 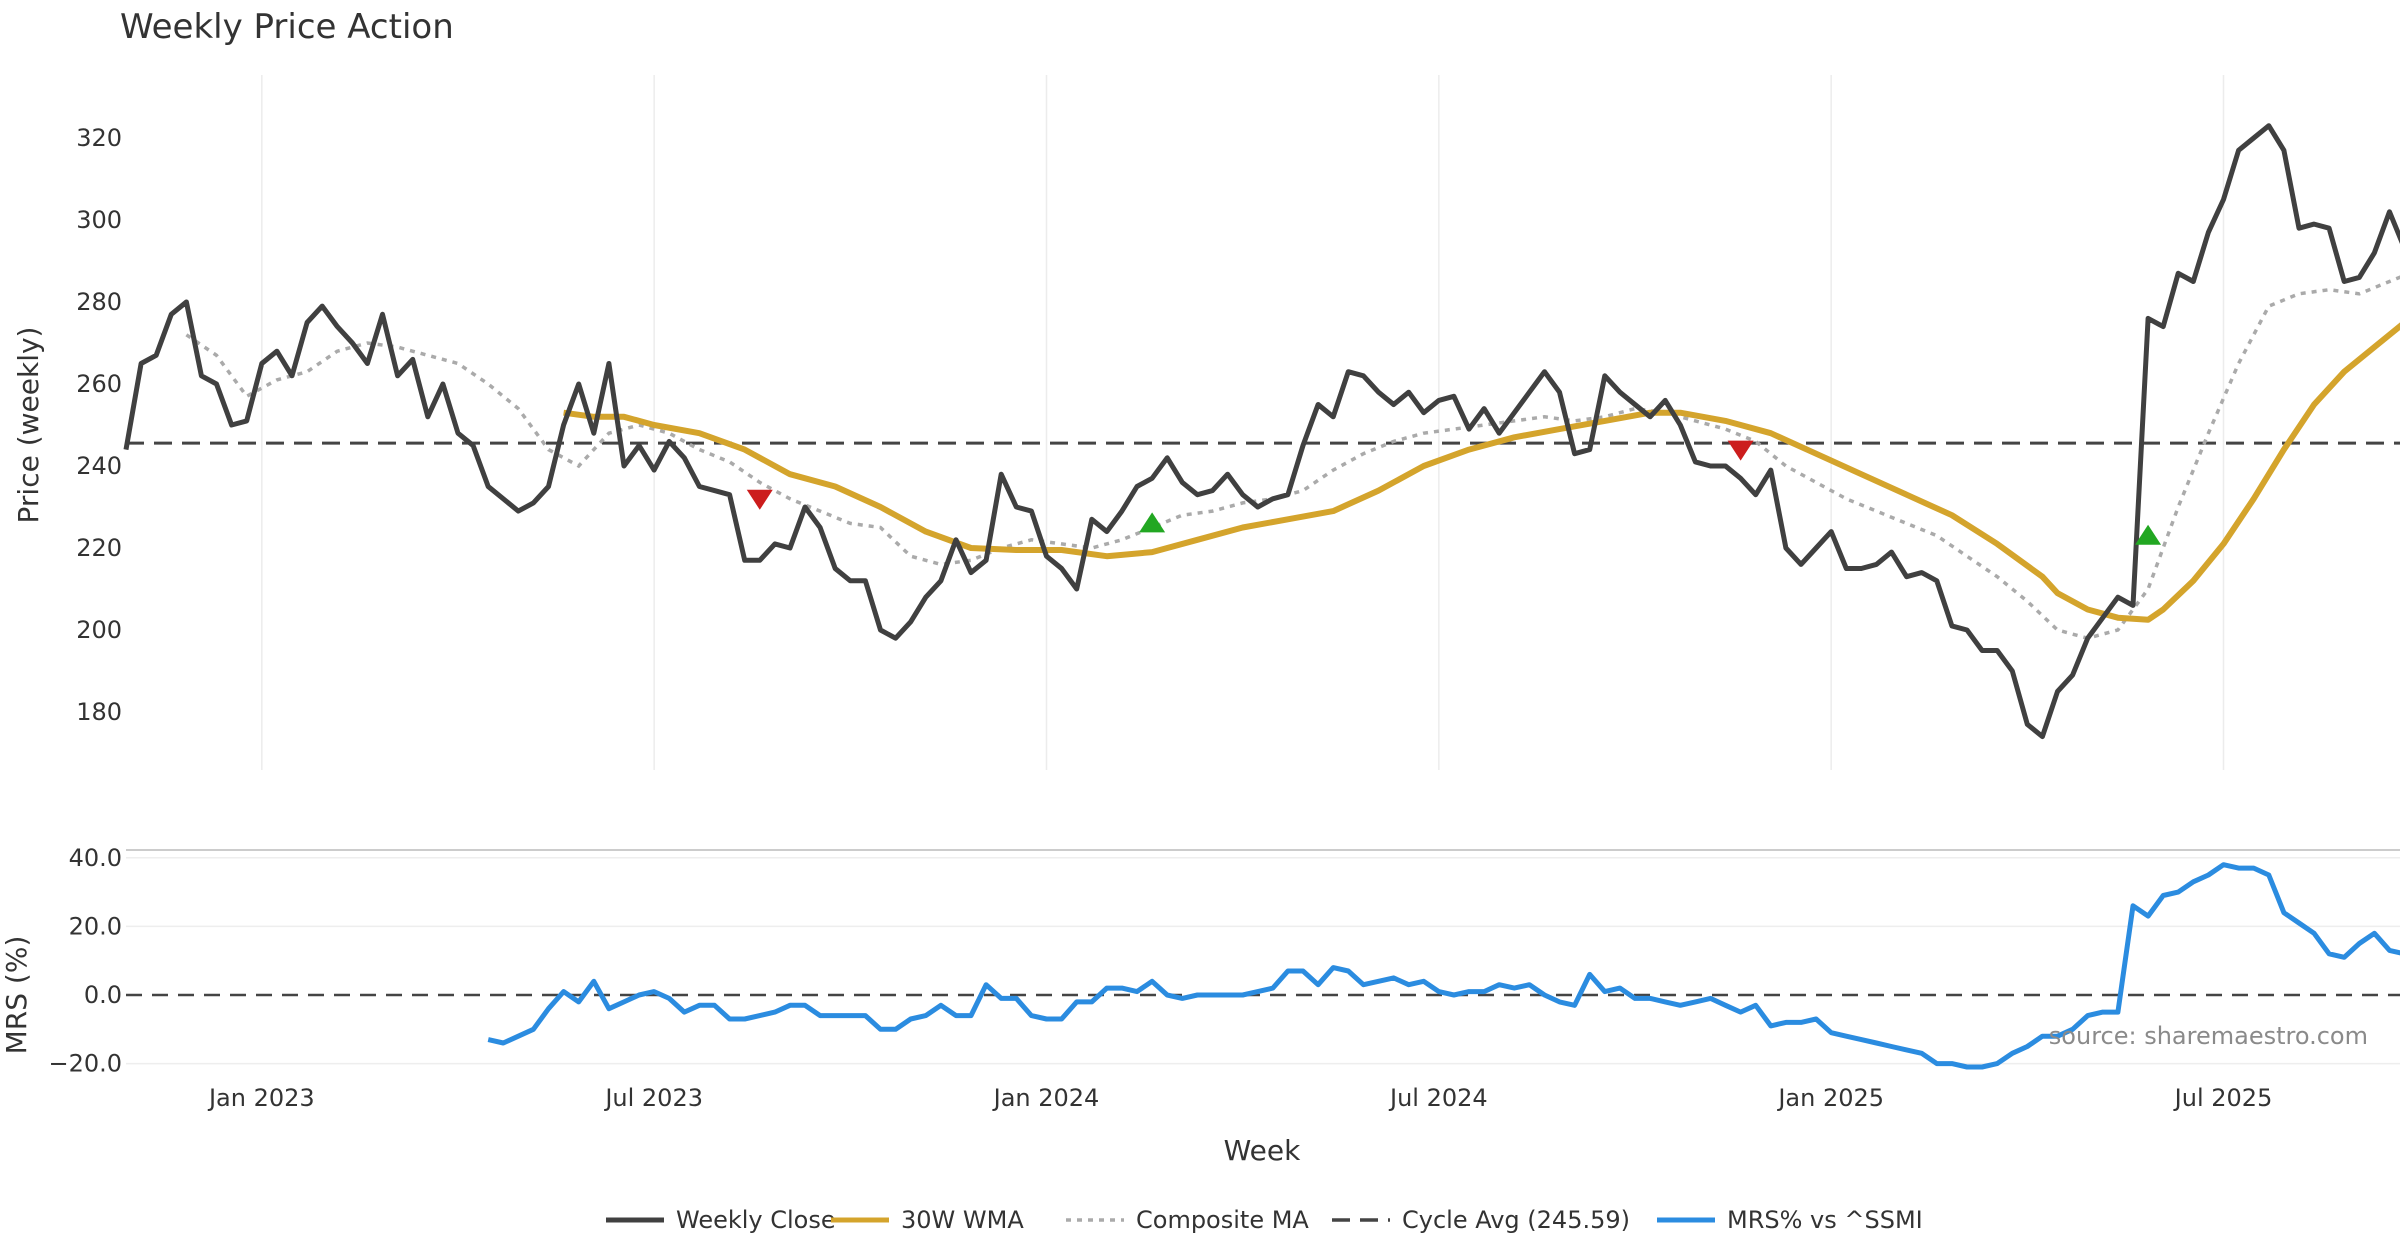 I want to click on legend-item: Cycle Avg (245.59), so click(x=1481, y=1220).